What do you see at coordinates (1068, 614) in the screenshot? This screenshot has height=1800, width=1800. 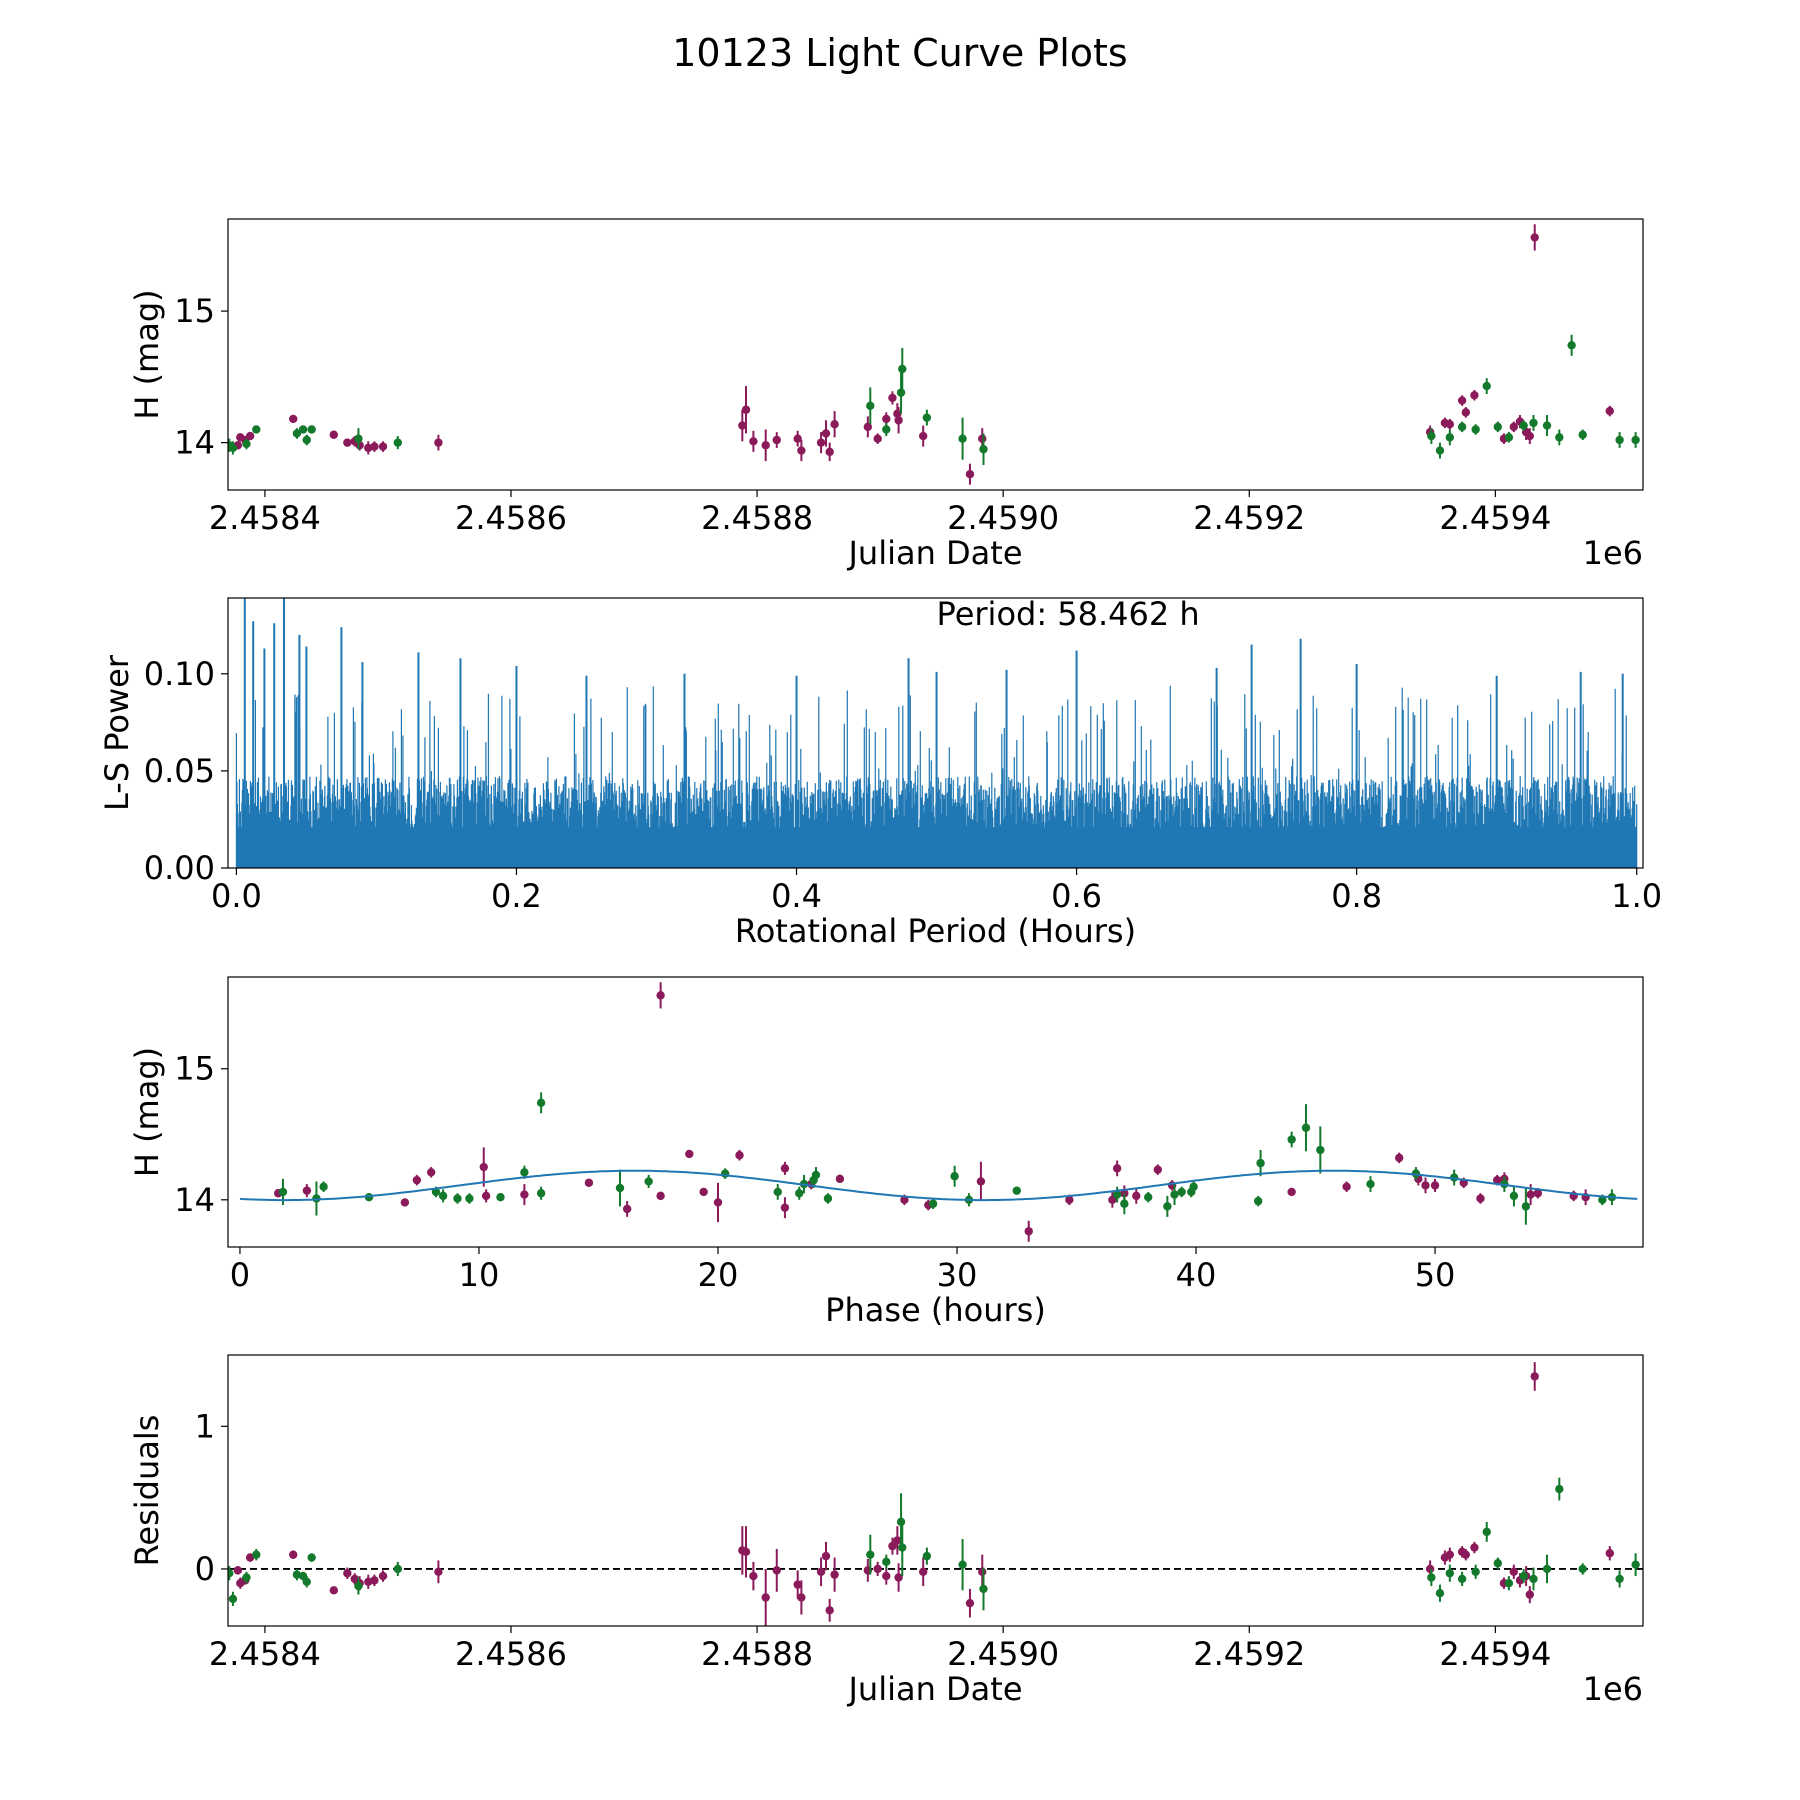 I see `period-annotation: Period: 58.462 h` at bounding box center [1068, 614].